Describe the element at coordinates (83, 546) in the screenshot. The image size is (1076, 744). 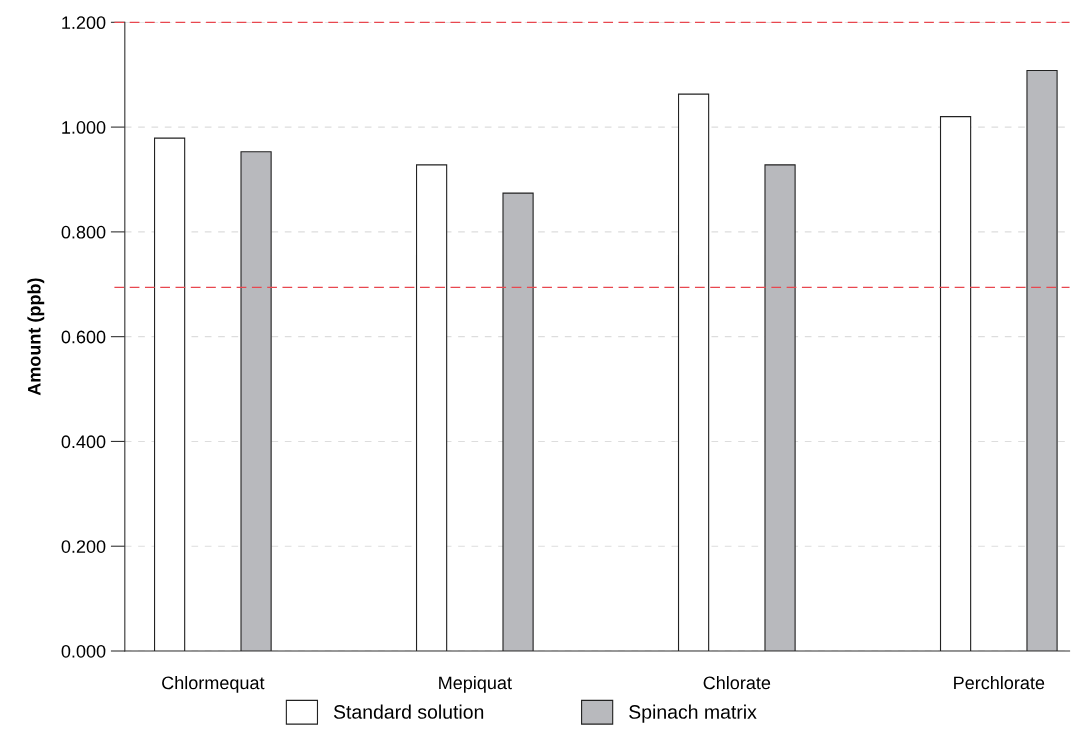
I see `y-tick-label: 0.200` at that location.